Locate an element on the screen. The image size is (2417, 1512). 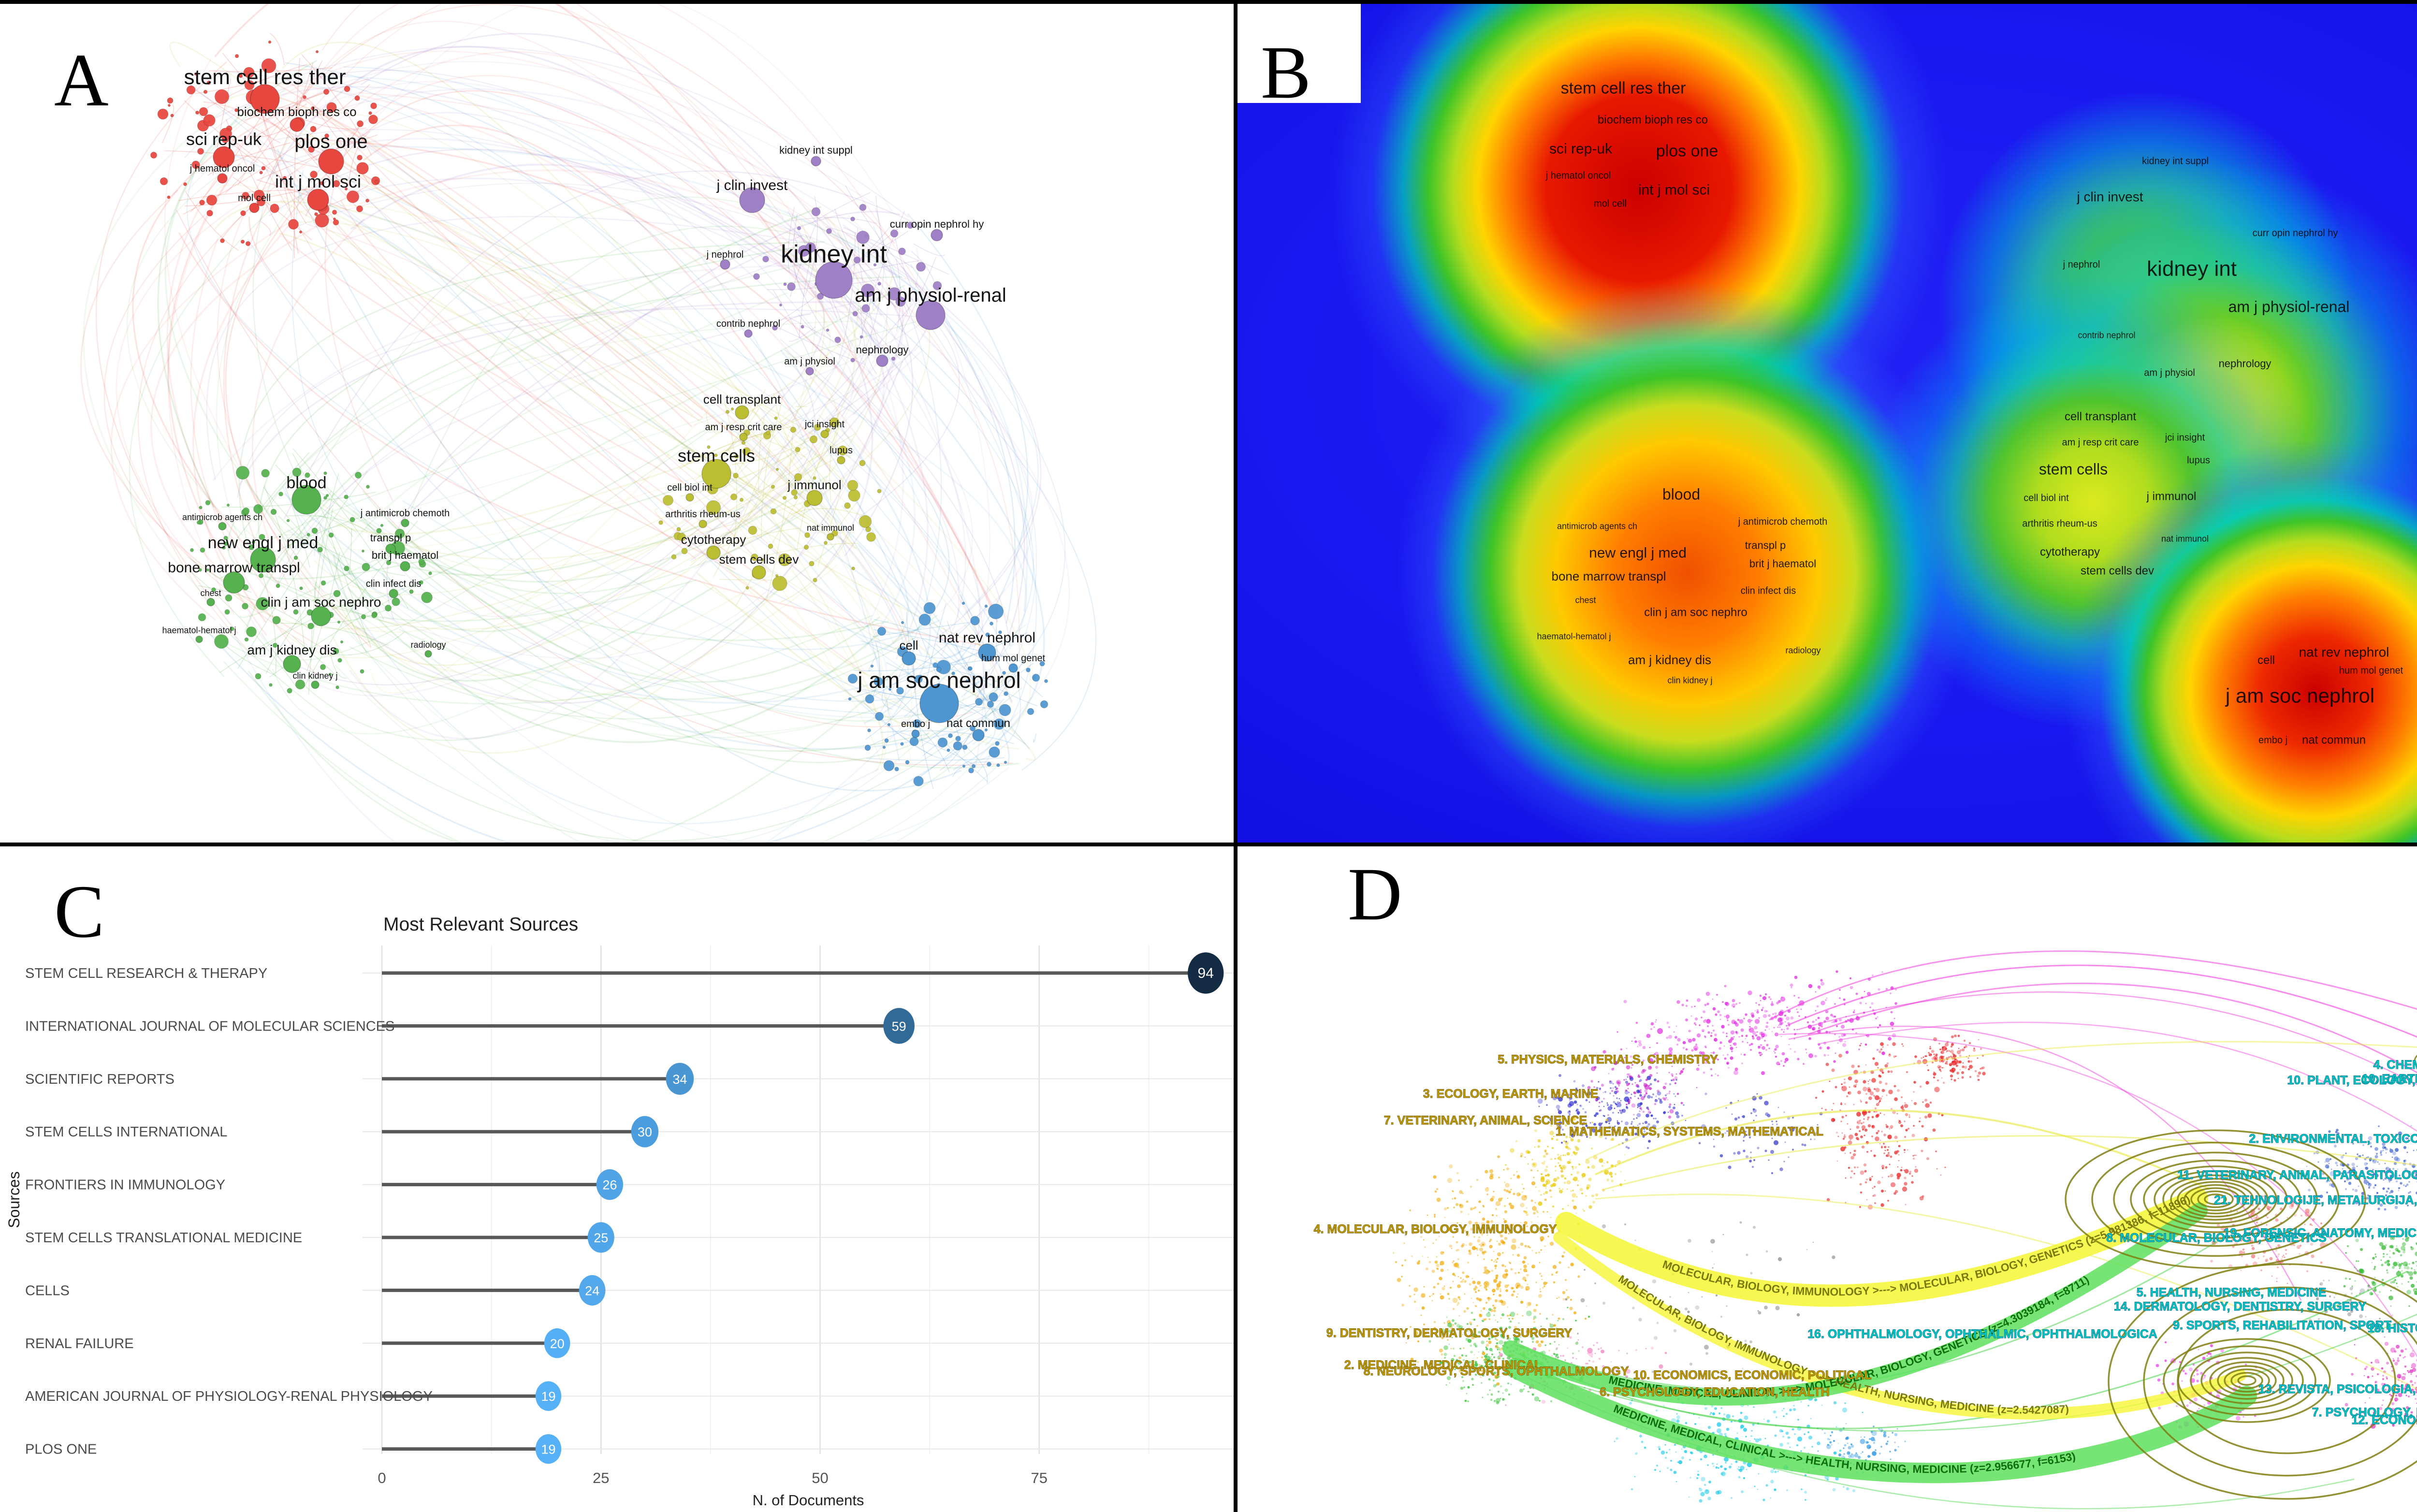
cited-discipline-label: 14. DERMATOLOGY, DENTISTRY, SURGERY is located at coordinates (2240, 1306).